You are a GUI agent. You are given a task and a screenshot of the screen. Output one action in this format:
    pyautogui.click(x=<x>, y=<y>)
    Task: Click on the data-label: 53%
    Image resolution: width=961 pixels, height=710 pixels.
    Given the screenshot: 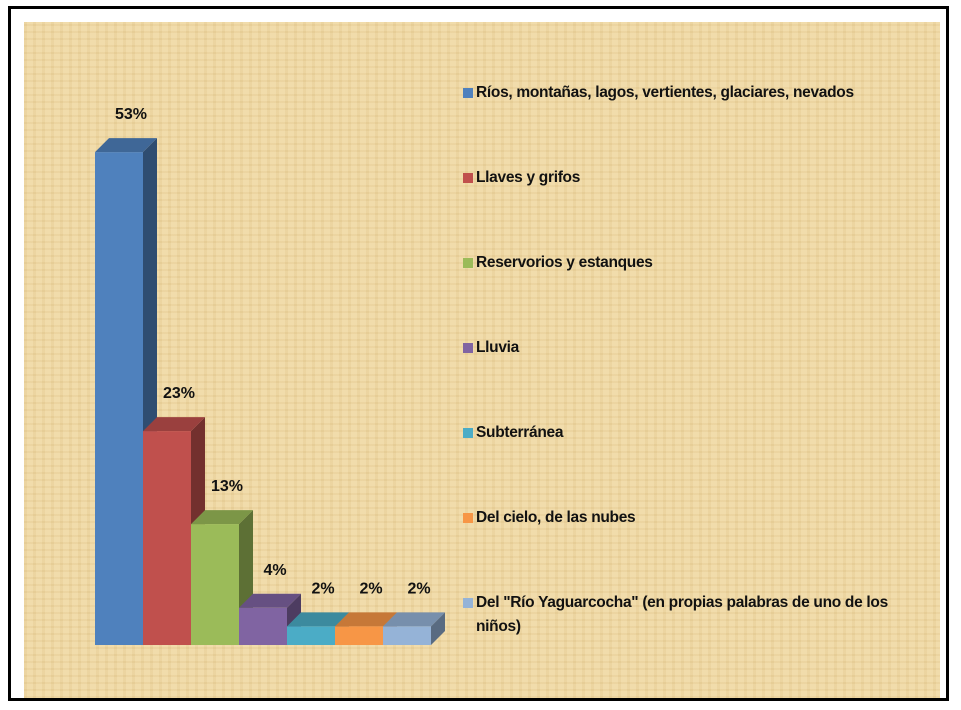 What is the action you would take?
    pyautogui.click(x=131, y=114)
    